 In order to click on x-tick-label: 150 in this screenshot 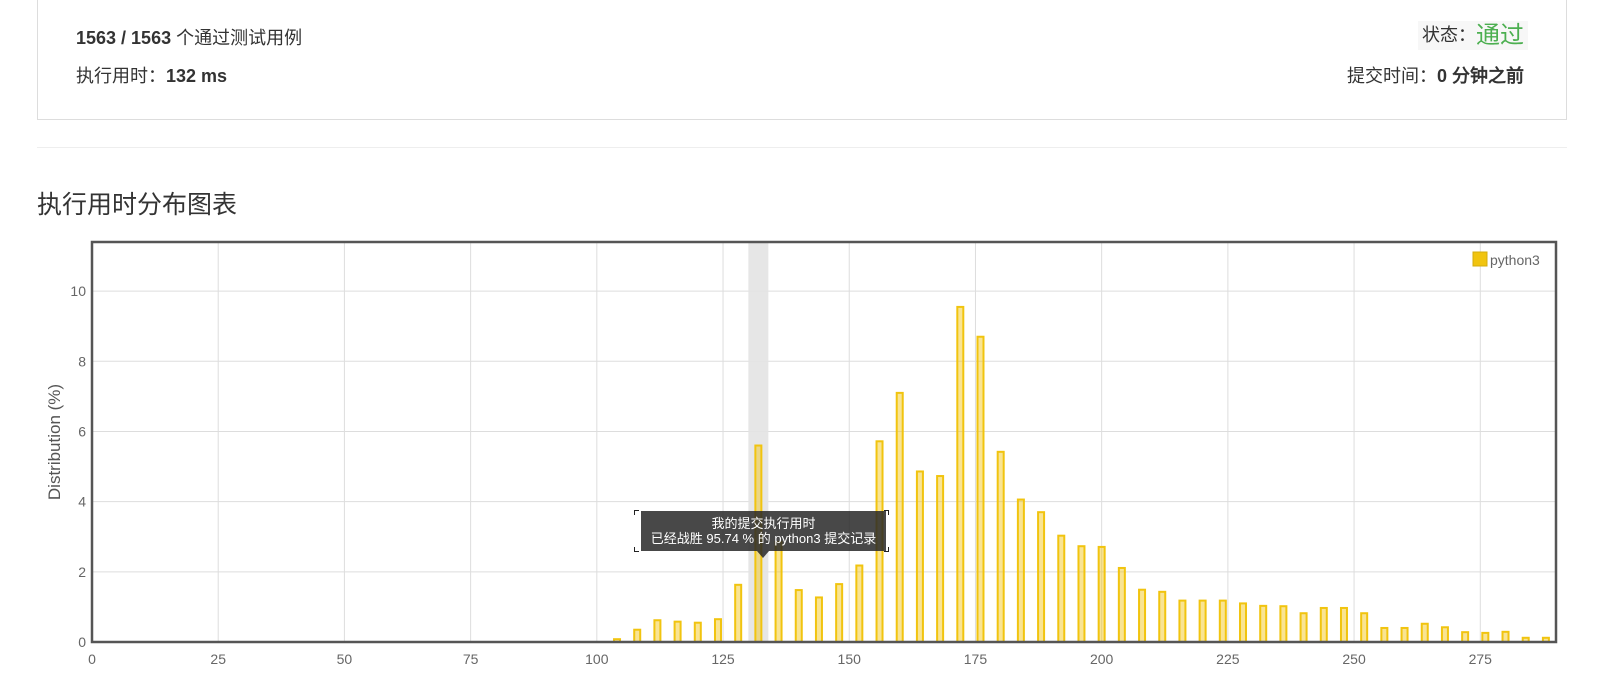, I will do `click(850, 659)`.